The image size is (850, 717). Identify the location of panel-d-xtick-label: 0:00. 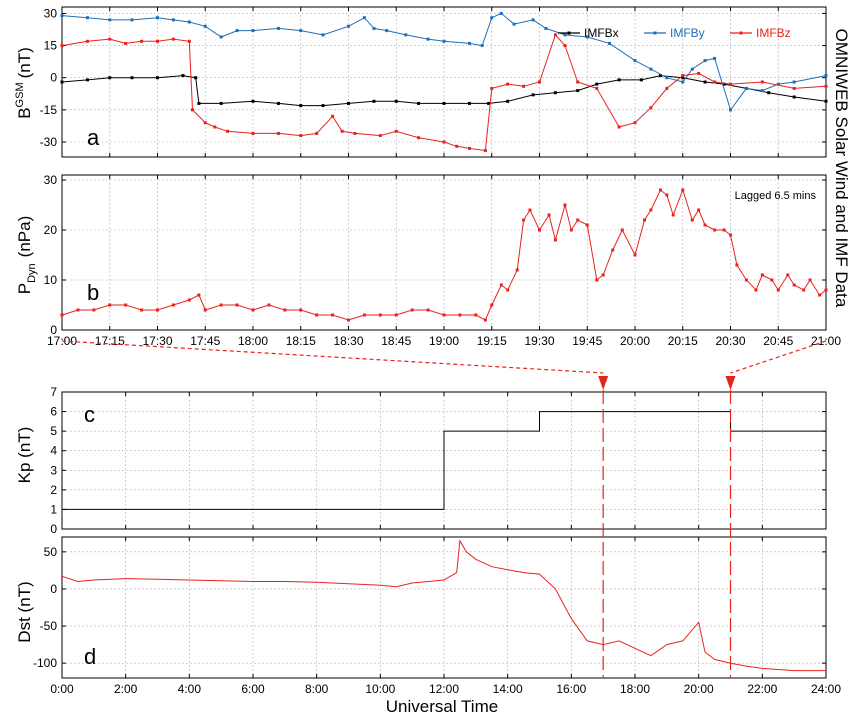
(62, 689).